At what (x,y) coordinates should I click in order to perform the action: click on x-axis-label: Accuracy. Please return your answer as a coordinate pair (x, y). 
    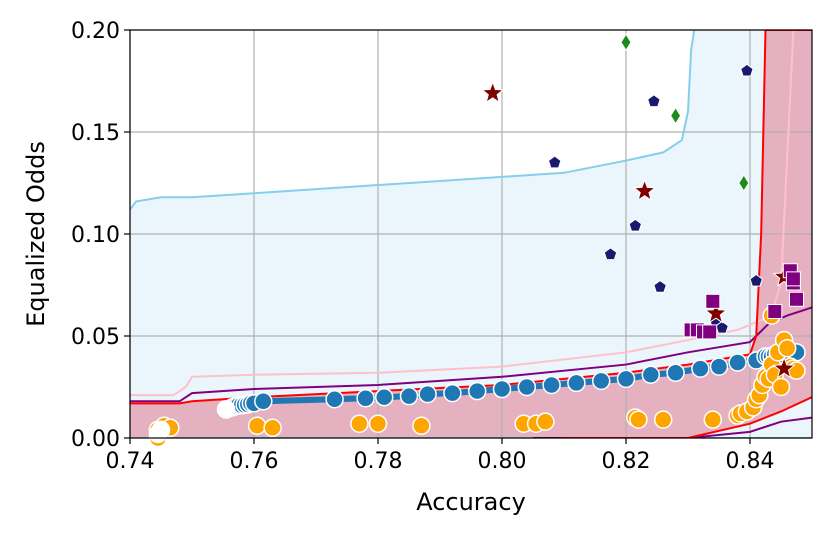
    Looking at the image, I should click on (471, 502).